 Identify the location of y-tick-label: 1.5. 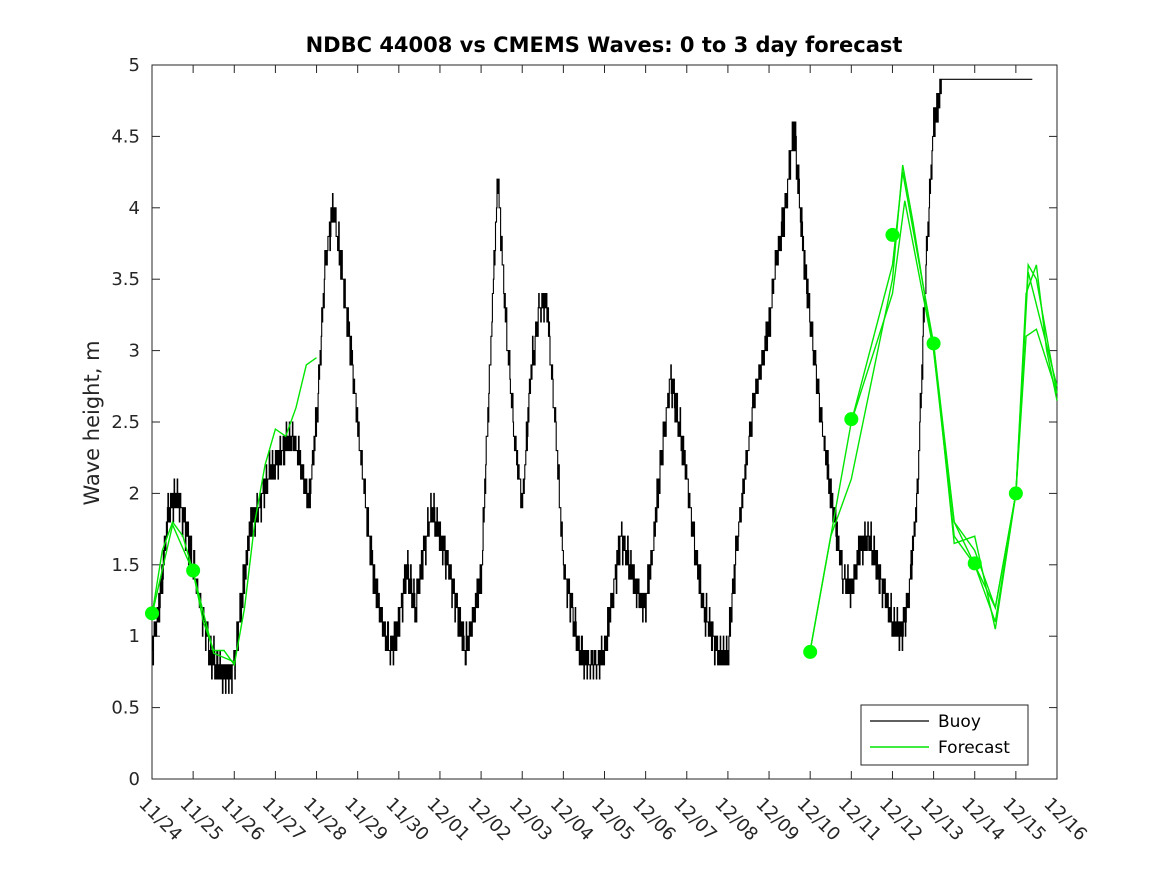
(125, 565).